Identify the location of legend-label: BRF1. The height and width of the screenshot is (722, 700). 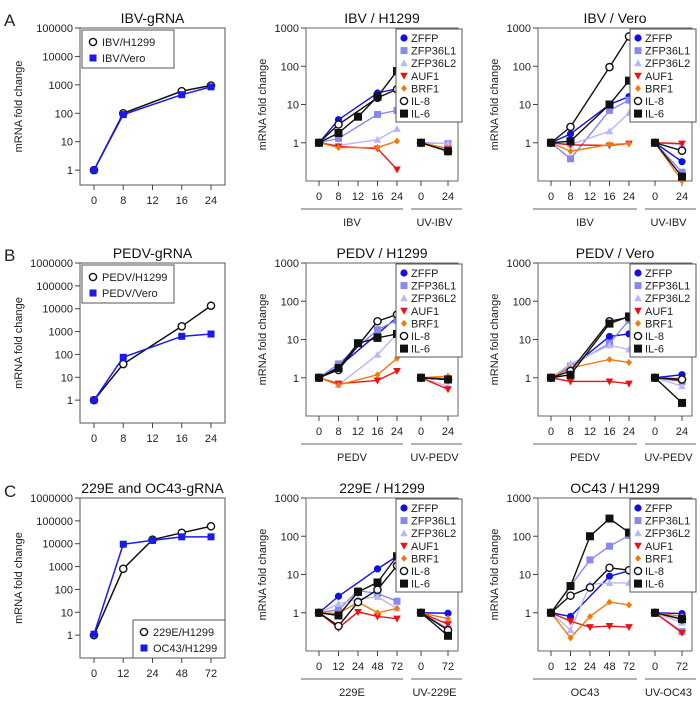
(659, 559).